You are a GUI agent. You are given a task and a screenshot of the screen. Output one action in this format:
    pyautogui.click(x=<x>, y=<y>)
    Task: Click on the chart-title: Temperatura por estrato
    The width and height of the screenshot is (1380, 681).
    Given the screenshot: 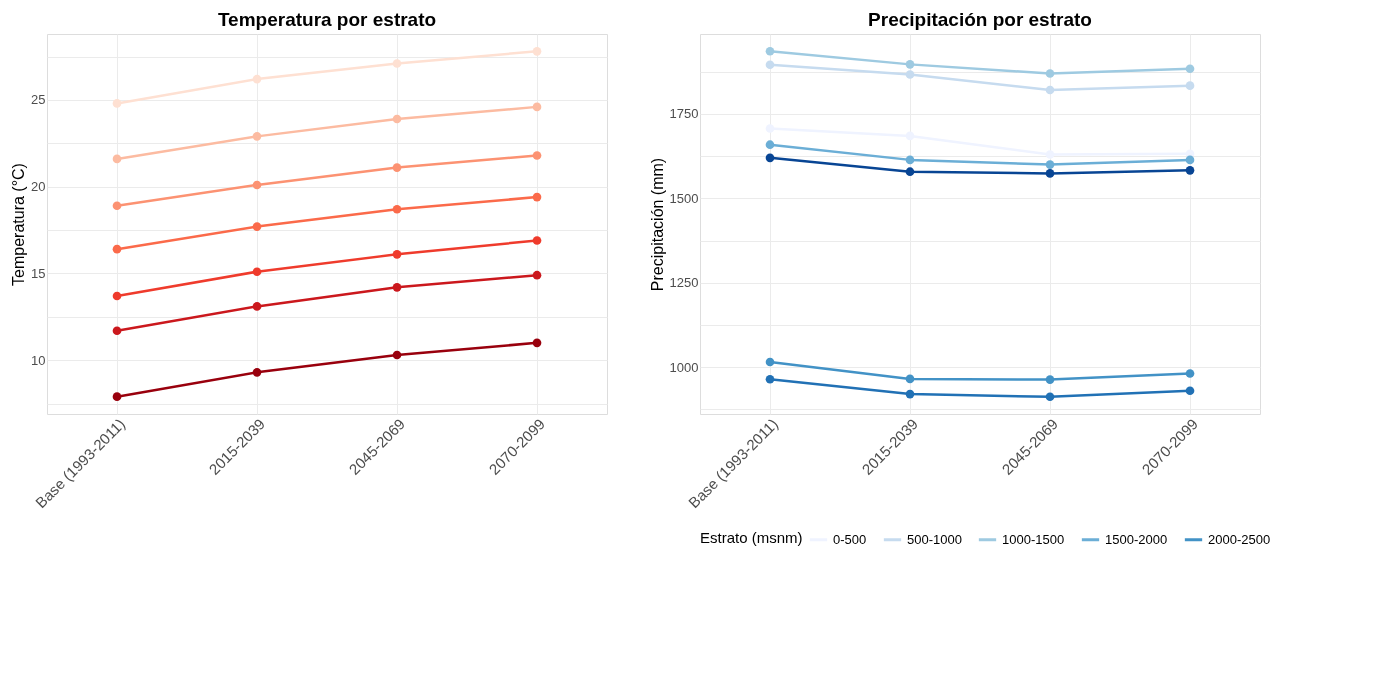 What is the action you would take?
    pyautogui.click(x=327, y=19)
    